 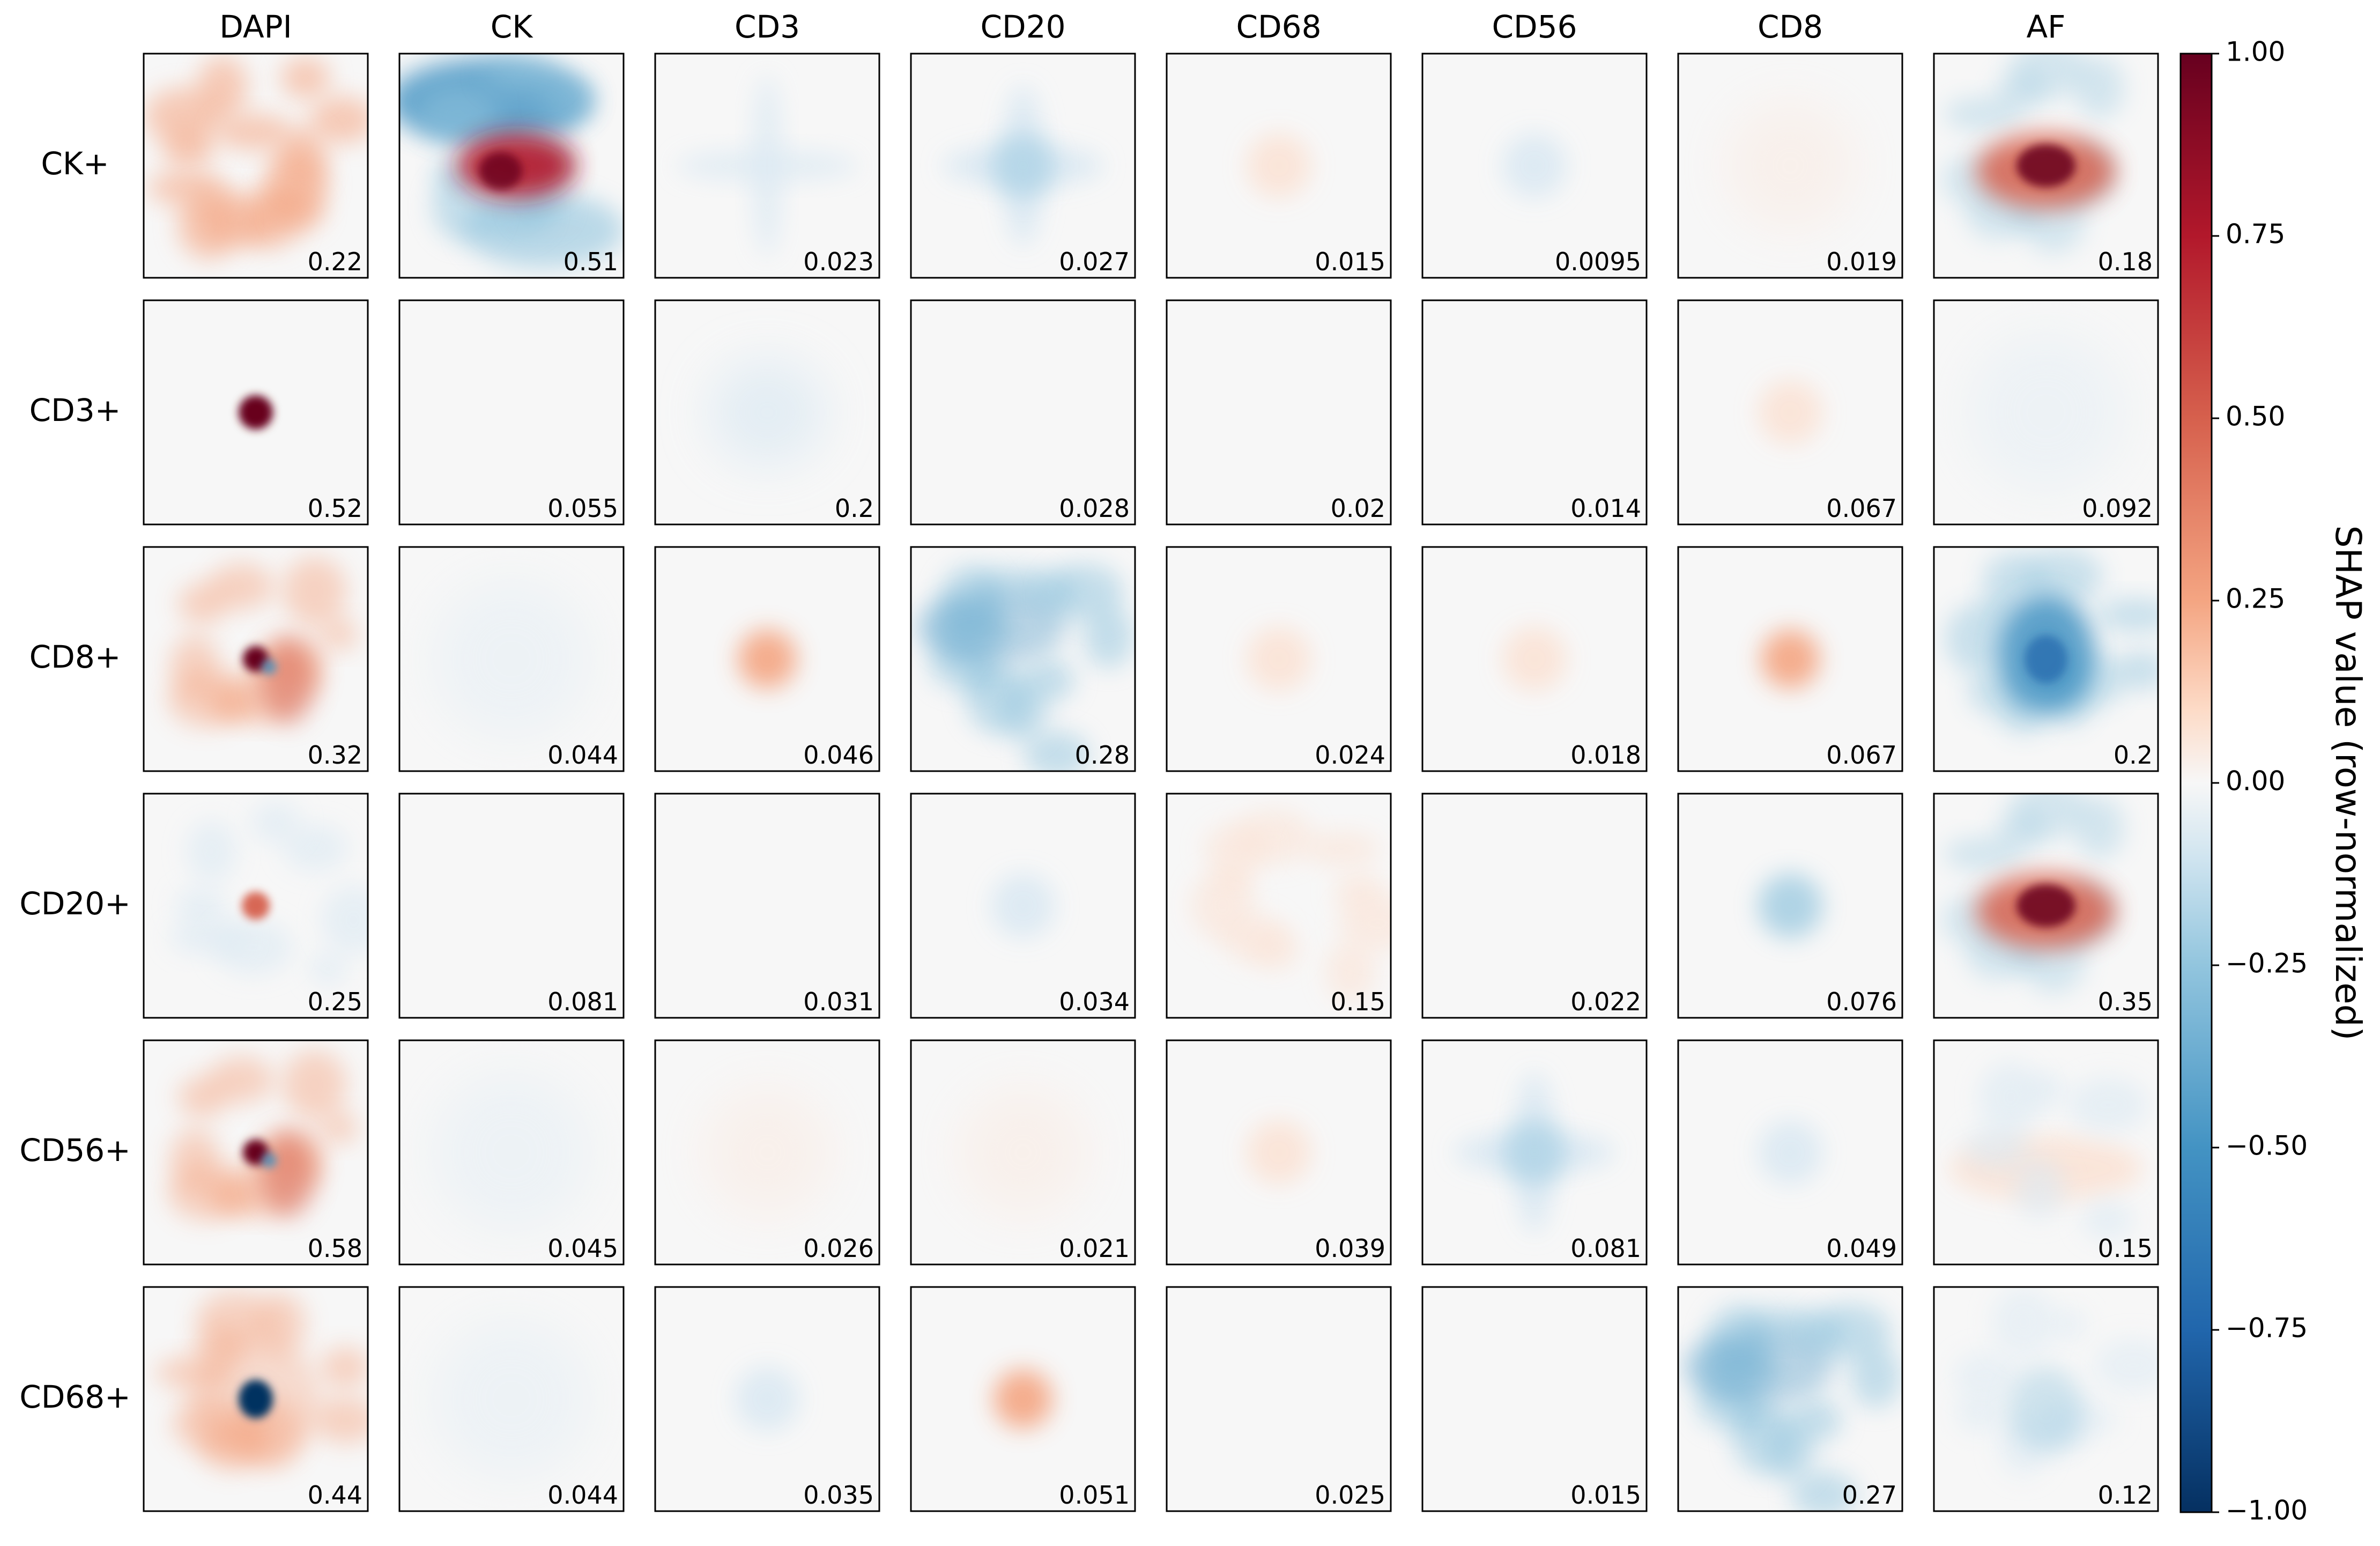 I want to click on shap-panel-cd20-pos-cd68: 0.15, so click(x=1279, y=906).